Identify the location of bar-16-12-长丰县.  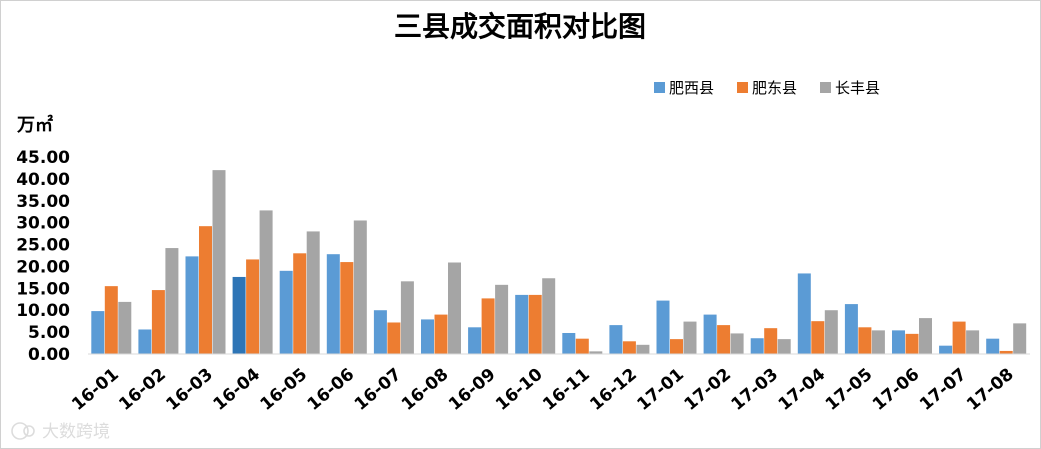
(643, 349).